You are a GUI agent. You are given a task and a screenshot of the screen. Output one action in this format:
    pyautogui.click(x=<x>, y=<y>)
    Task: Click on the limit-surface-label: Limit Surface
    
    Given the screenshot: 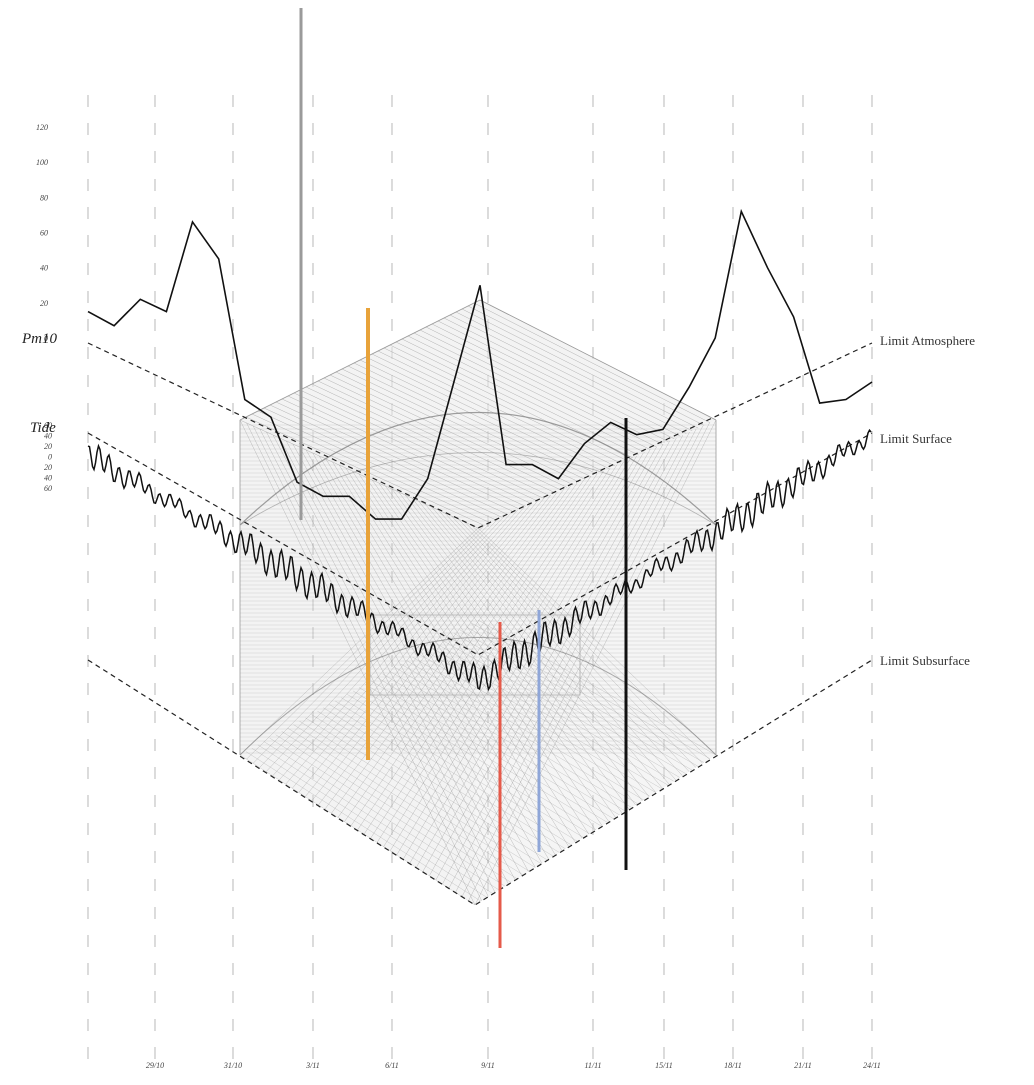 What is the action you would take?
    pyautogui.click(x=916, y=438)
    